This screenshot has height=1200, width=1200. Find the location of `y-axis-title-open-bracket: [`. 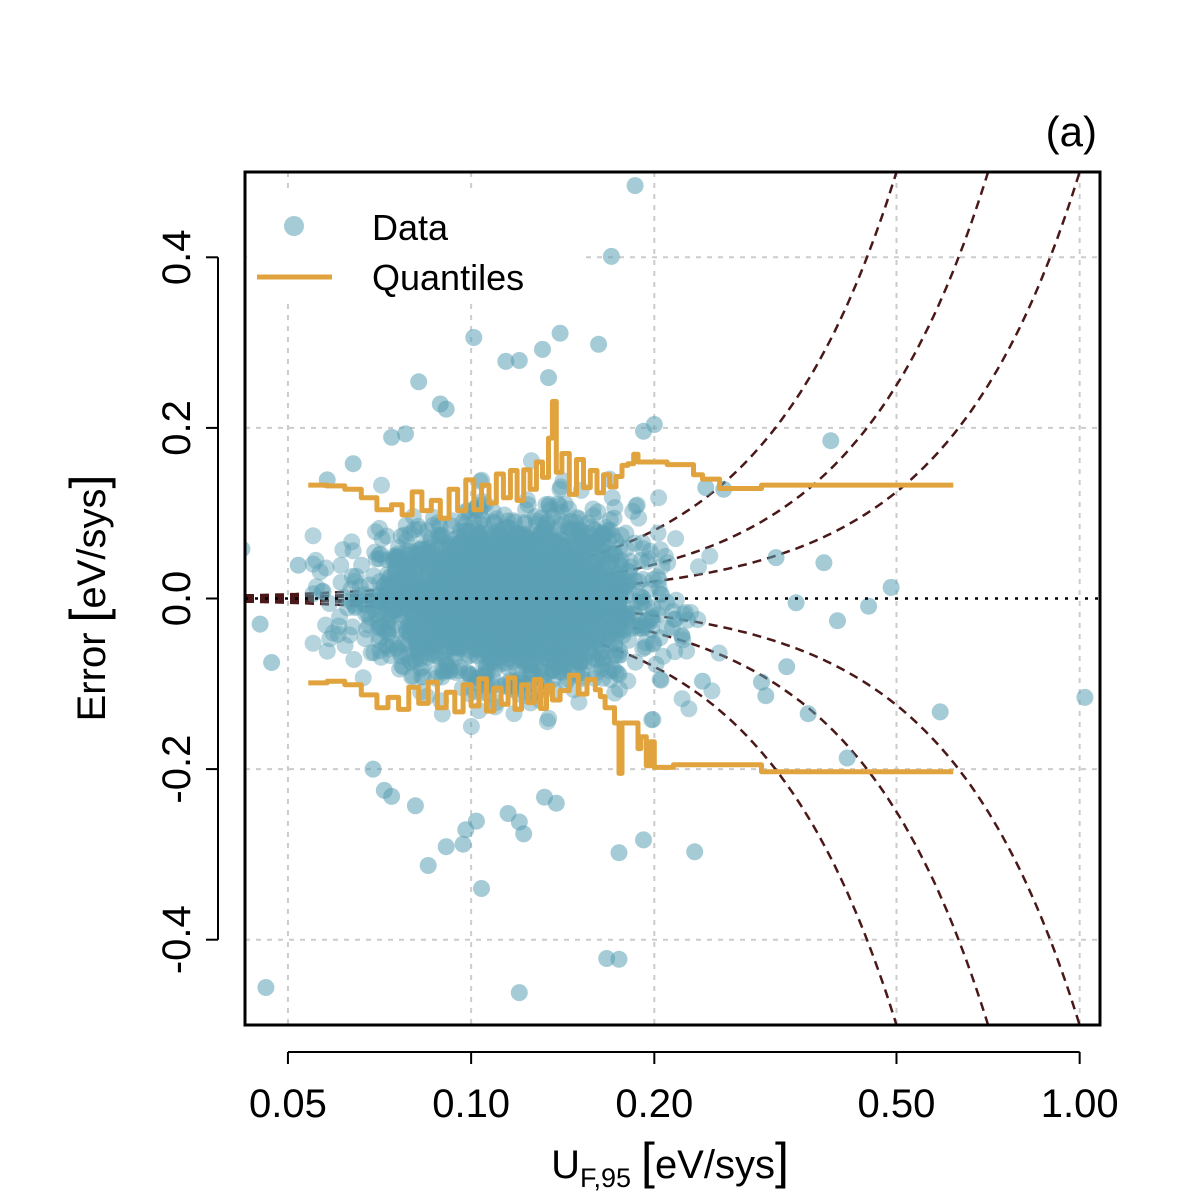

y-axis-title-open-bracket: [ is located at coordinates (88, 615).